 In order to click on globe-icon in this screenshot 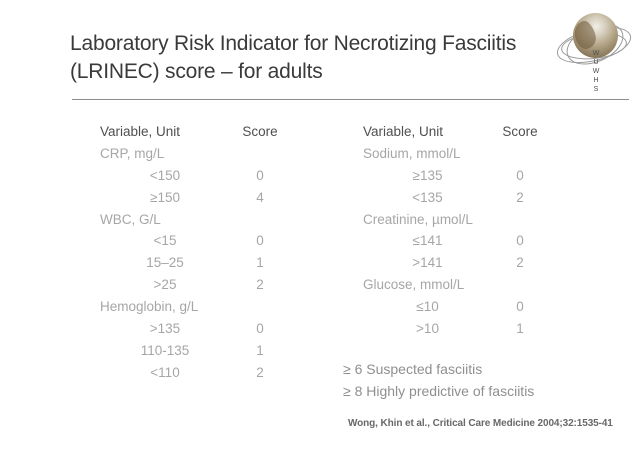, I will do `click(595, 35)`.